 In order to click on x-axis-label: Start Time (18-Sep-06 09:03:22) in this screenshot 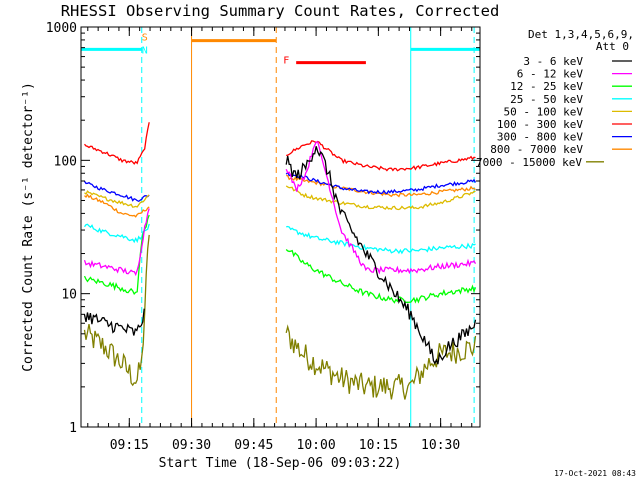, I will do `click(280, 463)`.